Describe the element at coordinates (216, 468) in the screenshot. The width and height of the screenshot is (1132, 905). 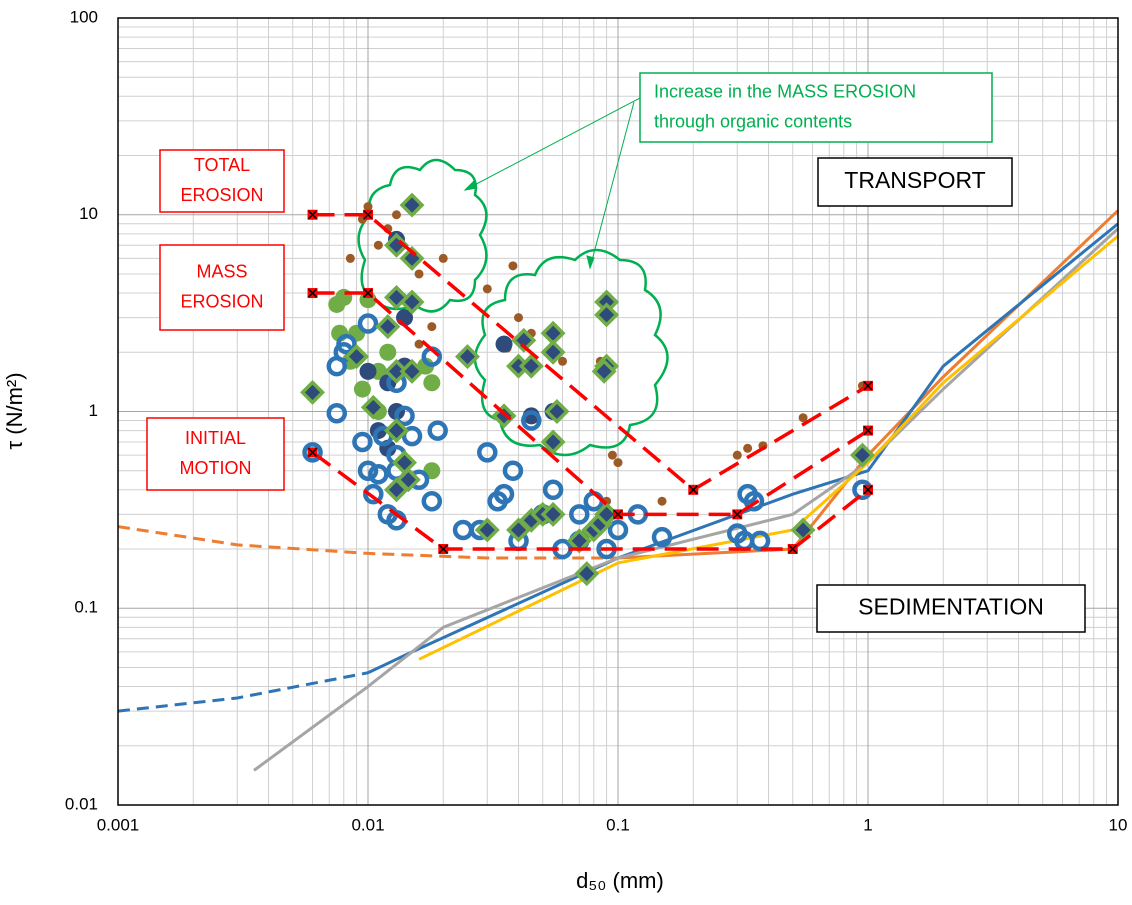
I see `annotation-text: MOTION` at that location.